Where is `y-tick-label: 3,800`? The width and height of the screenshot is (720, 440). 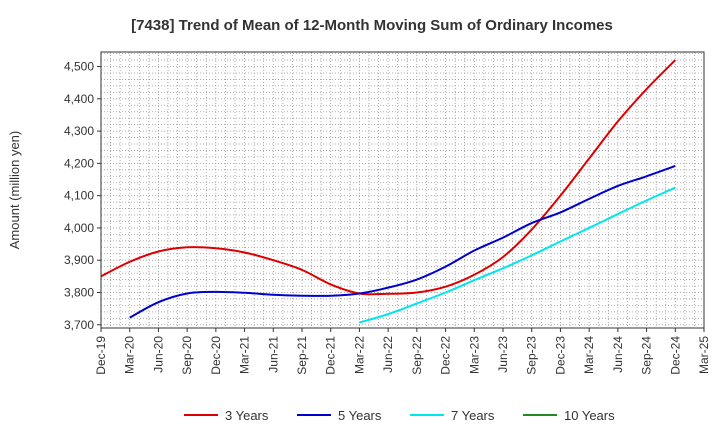
y-tick-label: 3,800 is located at coordinates (79, 292).